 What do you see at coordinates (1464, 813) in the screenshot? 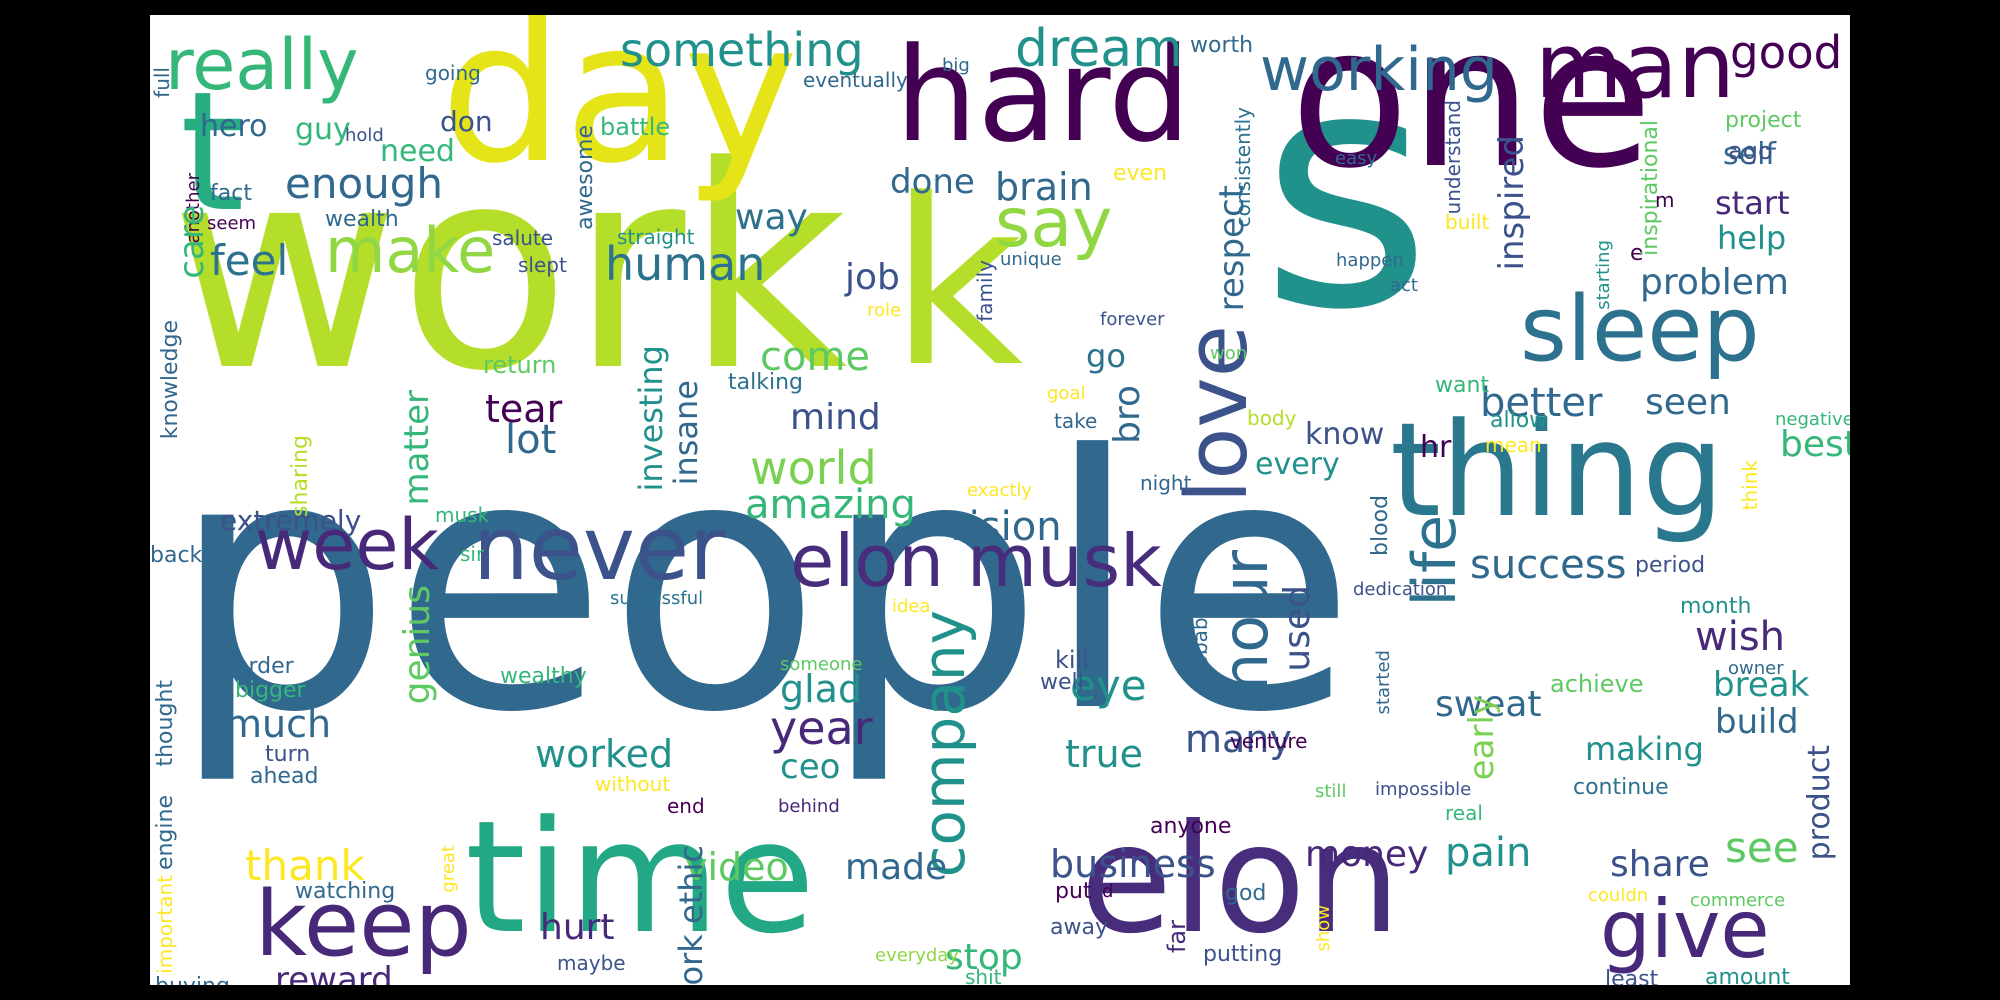
I see `word-real: real` at bounding box center [1464, 813].